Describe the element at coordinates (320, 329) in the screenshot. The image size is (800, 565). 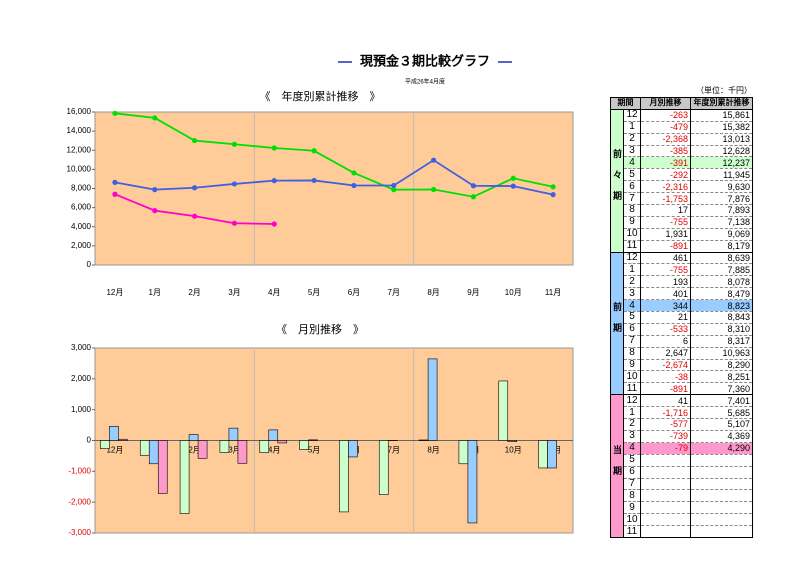
I see `chart-title: 《 月別推移 》` at that location.